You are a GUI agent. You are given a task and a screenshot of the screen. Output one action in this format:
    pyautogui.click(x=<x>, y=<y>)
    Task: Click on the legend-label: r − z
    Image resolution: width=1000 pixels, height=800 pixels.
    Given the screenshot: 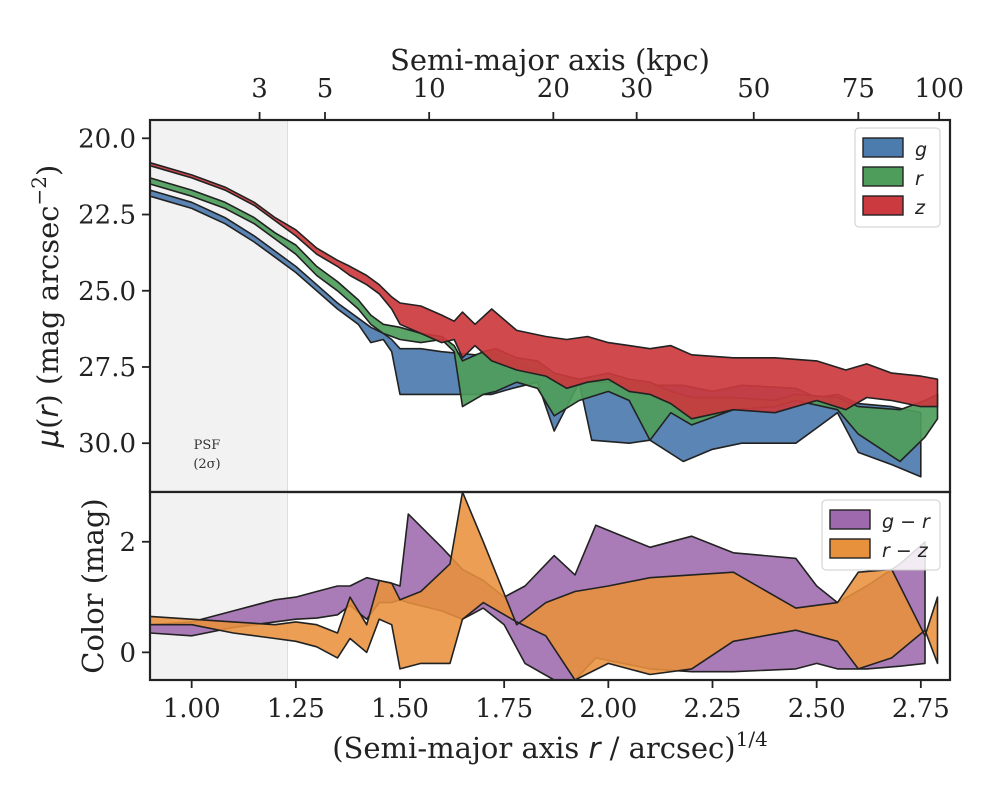 What is the action you would take?
    pyautogui.click(x=905, y=551)
    